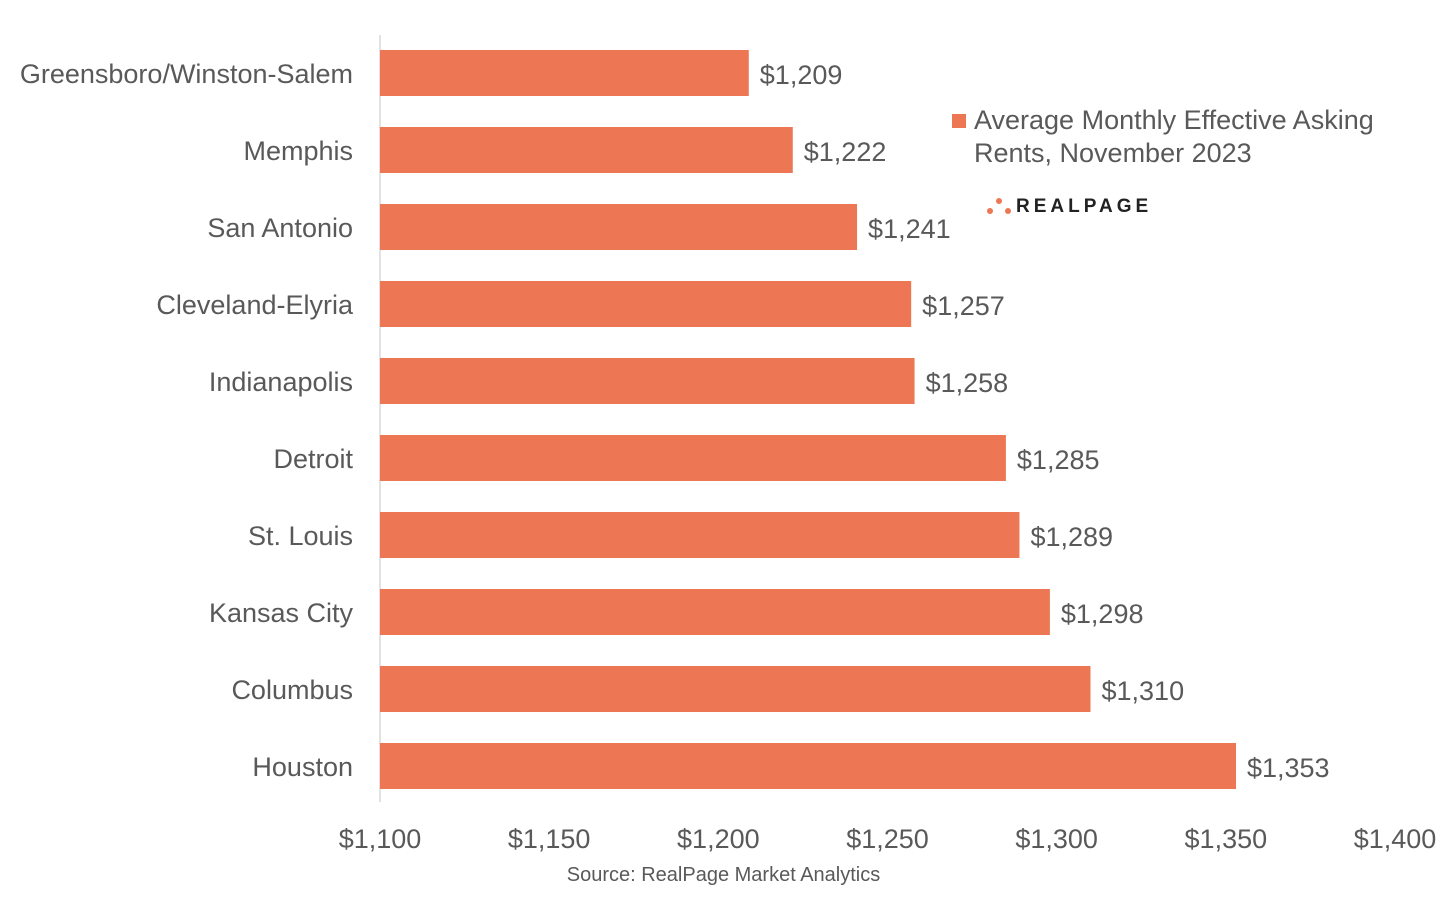 The height and width of the screenshot is (903, 1455). I want to click on x-tick-label: $1,100, so click(380, 839).